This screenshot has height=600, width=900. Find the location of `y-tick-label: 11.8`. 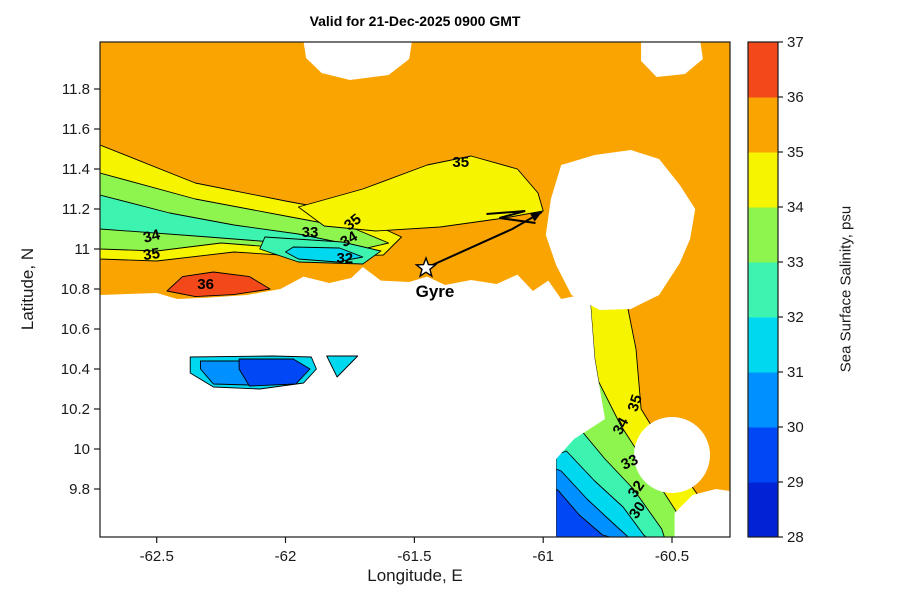

y-tick-label: 11.8 is located at coordinates (76, 89).